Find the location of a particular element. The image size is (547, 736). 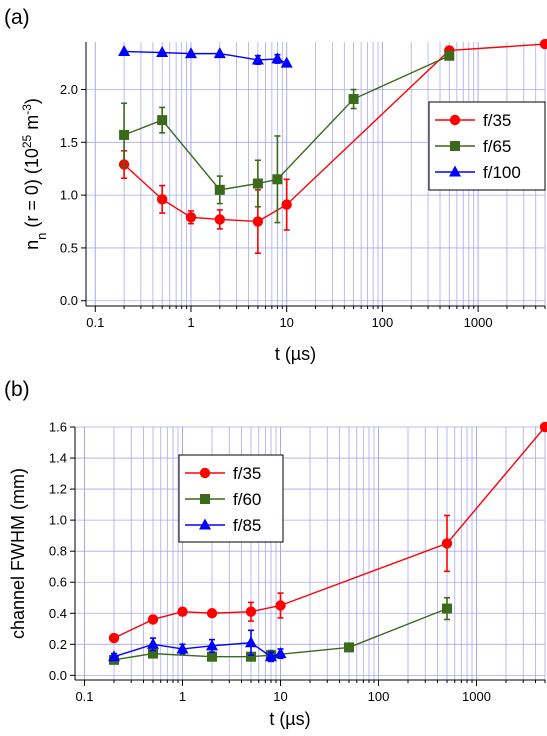

x-axis-title: t (µs) is located at coordinates (295, 354).